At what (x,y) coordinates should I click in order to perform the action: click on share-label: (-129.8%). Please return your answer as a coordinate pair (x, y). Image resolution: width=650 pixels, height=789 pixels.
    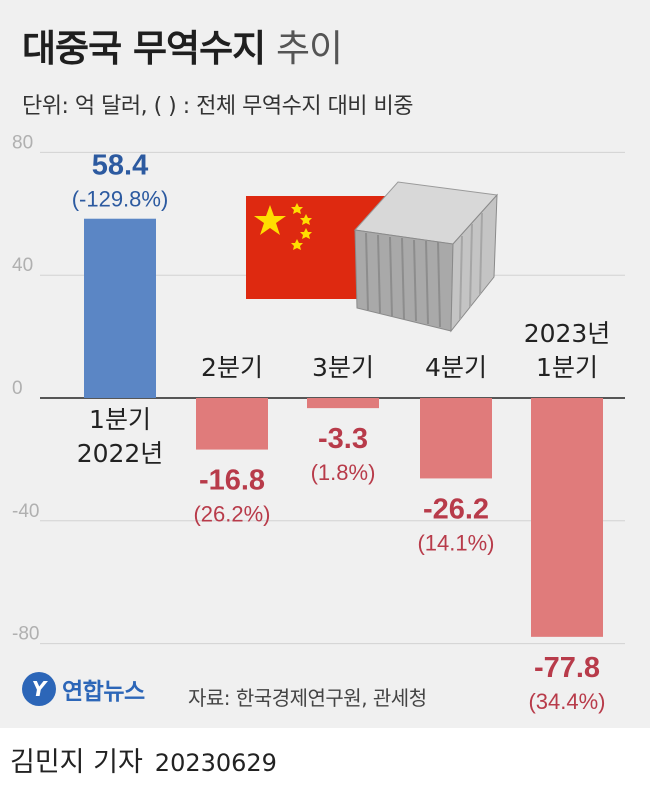
    Looking at the image, I should click on (120, 199).